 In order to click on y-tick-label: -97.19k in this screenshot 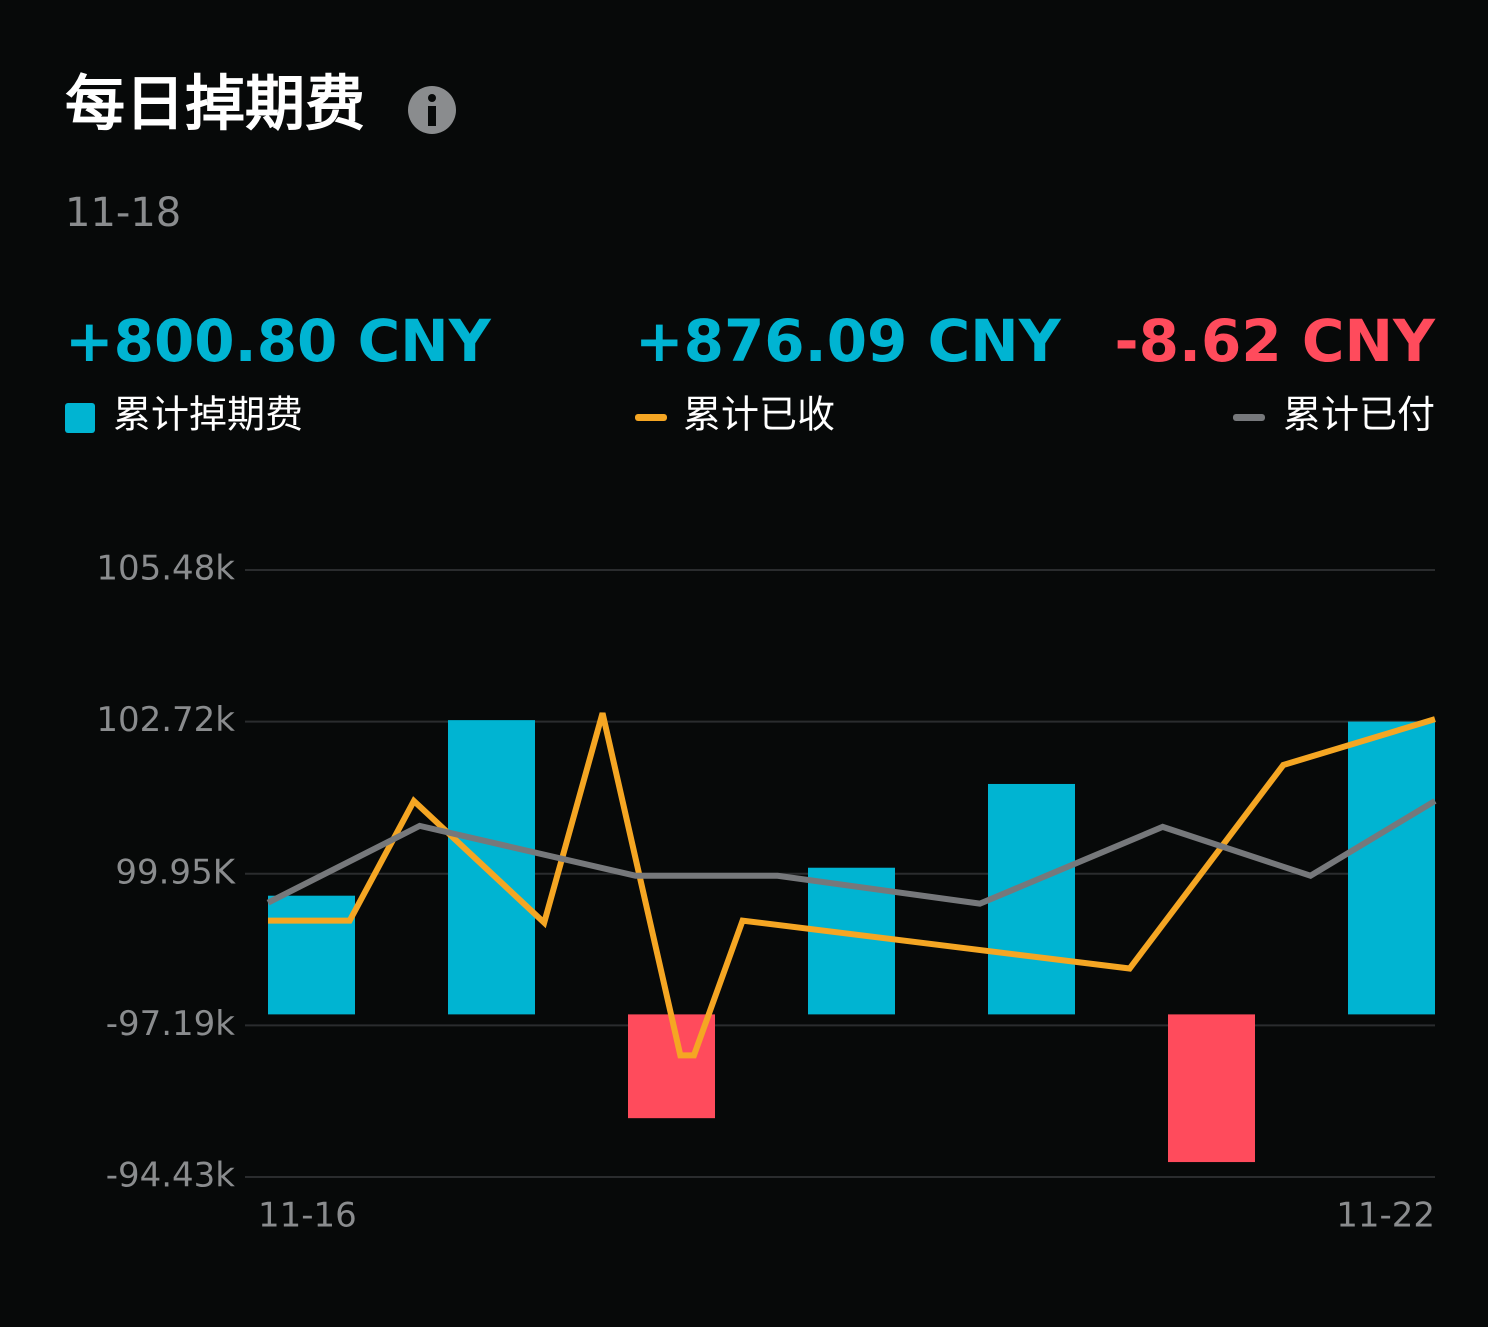, I will do `click(171, 1024)`.